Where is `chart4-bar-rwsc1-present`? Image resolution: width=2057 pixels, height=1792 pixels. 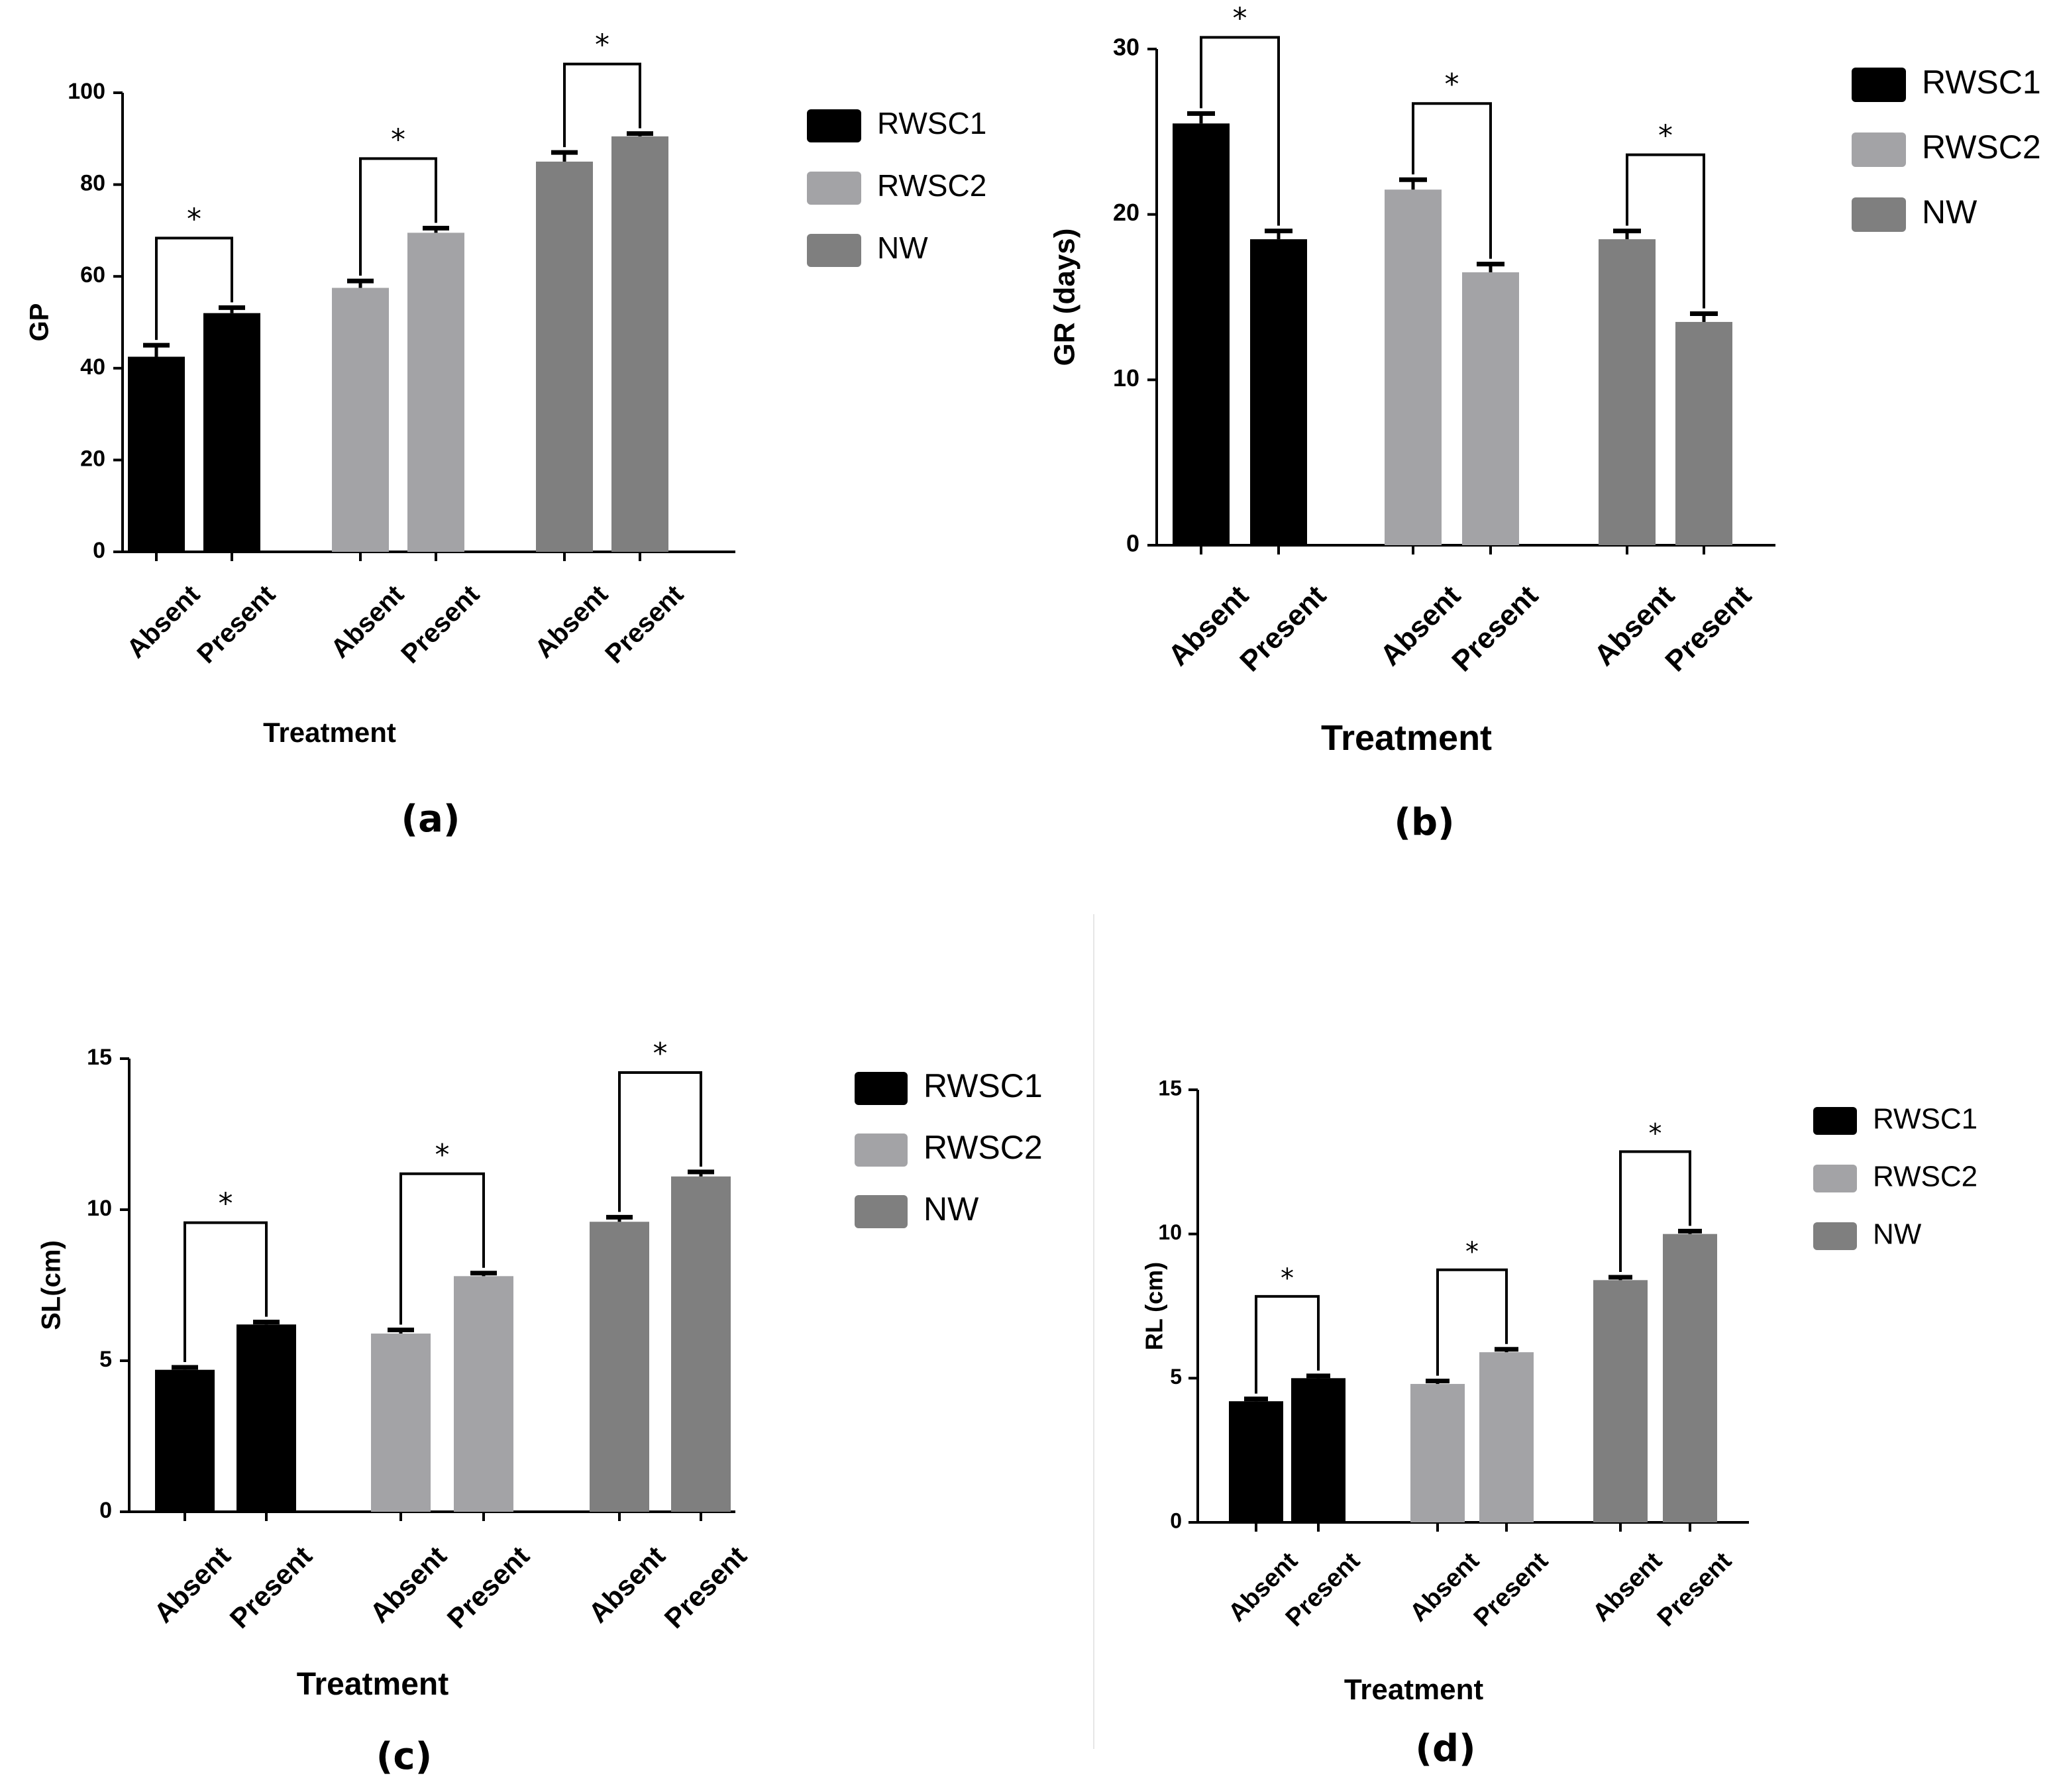 chart4-bar-rwsc1-present is located at coordinates (1318, 1450).